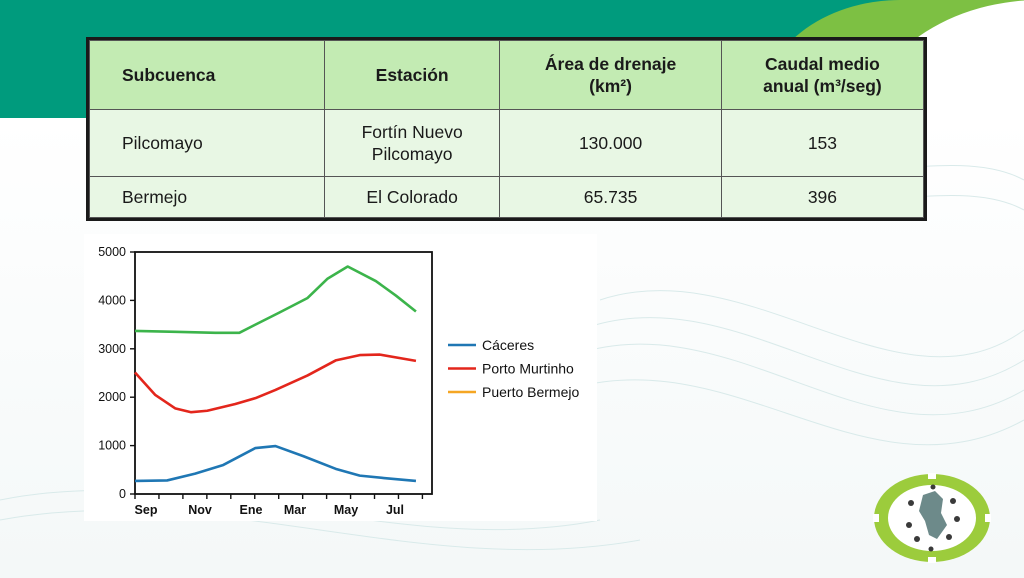 Image resolution: width=1024 pixels, height=578 pixels. Describe the element at coordinates (610, 64) in the screenshot. I see `cell-text-line: Área de drenaje` at that location.